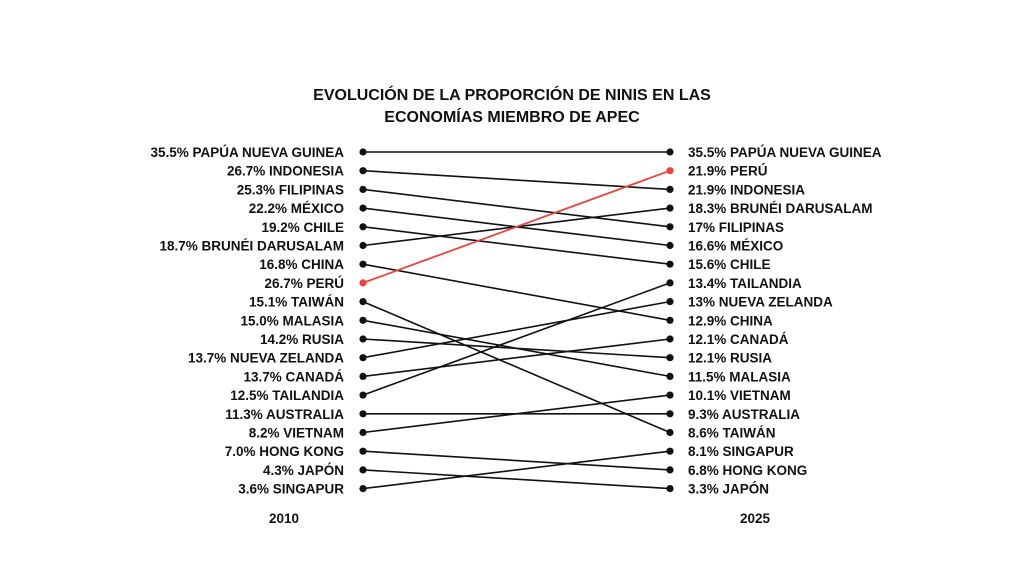 Image resolution: width=1024 pixels, height=575 pixels. What do you see at coordinates (290, 189) in the screenshot?
I see `left-label: 25.3% FILIPINAS` at bounding box center [290, 189].